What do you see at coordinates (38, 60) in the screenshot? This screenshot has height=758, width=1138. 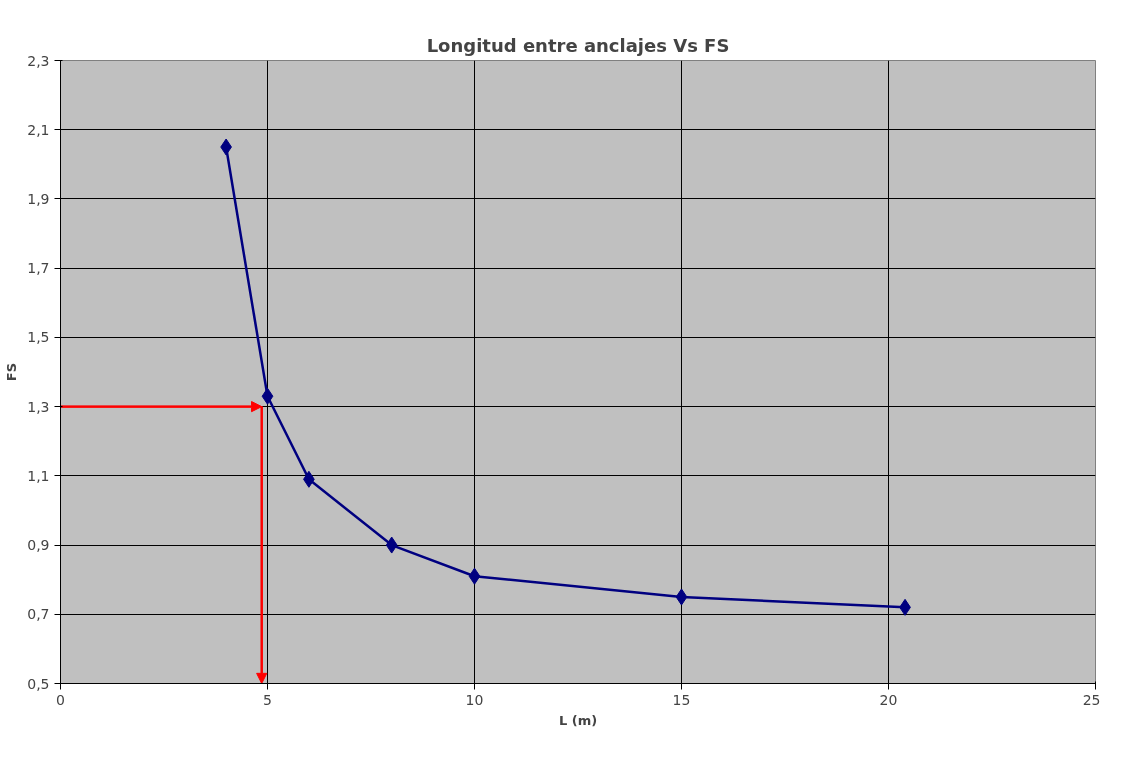 I see `y-tick-label: 2,3` at bounding box center [38, 60].